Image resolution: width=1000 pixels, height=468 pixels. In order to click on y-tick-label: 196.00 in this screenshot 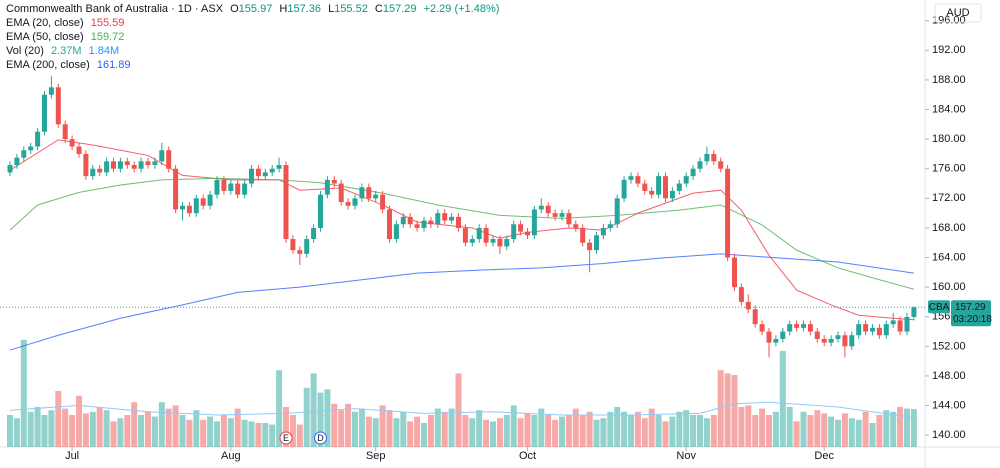, I will do `click(949, 21)`.